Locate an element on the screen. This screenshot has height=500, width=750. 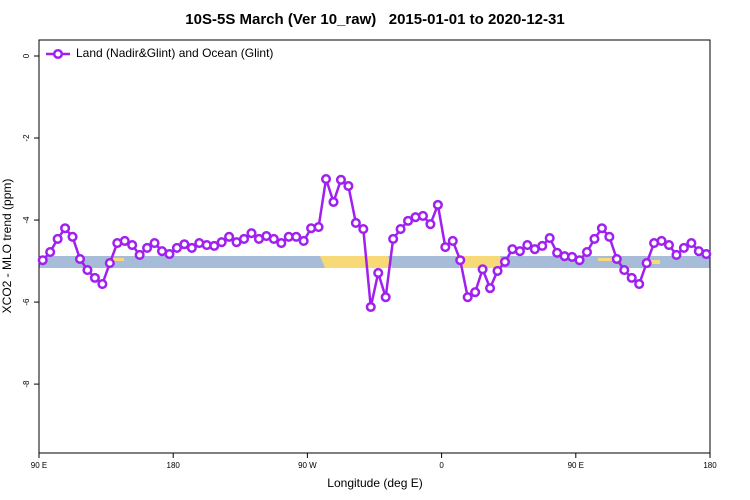
x-tick-label: 90 W is located at coordinates (307, 465).